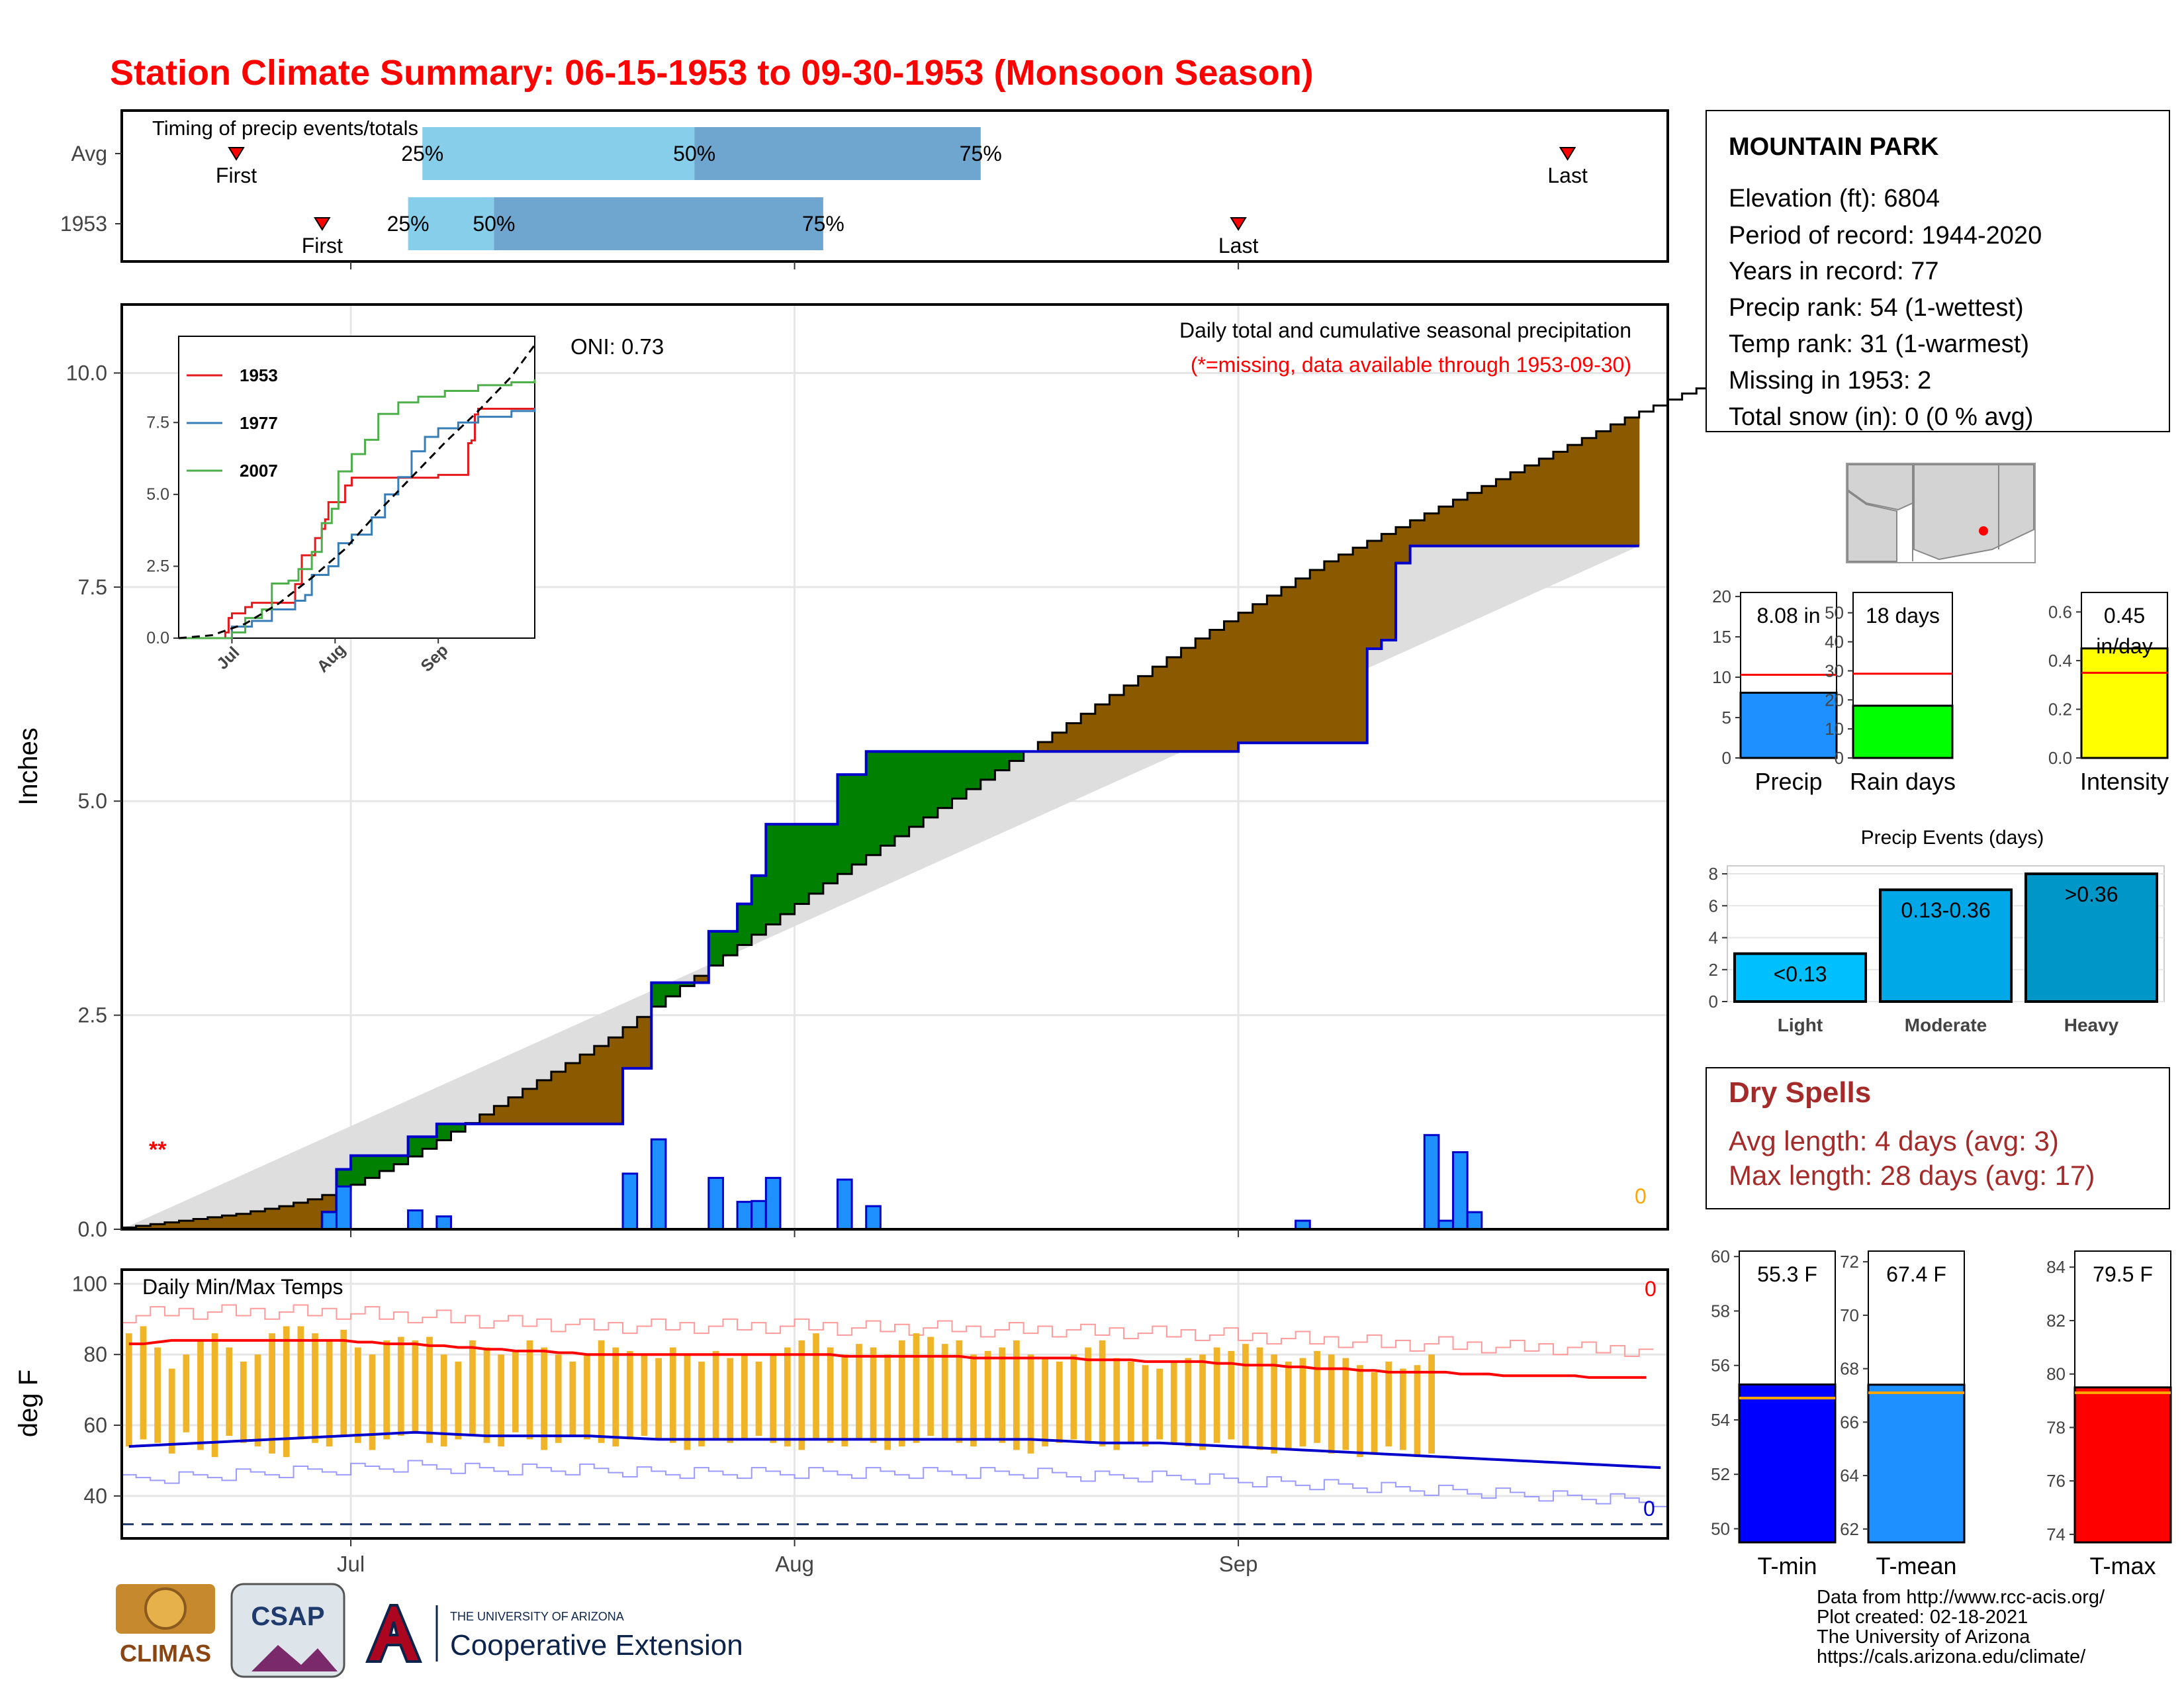 Image resolution: width=2184 pixels, height=1688 pixels. Describe the element at coordinates (157, 566) in the screenshot. I see `inset-y-tick-label: 2.5` at that location.